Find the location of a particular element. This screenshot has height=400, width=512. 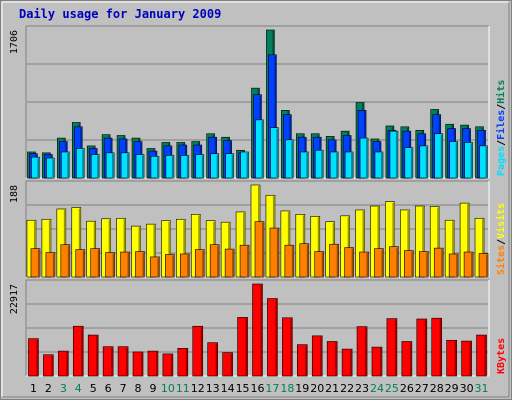

x-tick-label: 11 is located at coordinates (183, 388).